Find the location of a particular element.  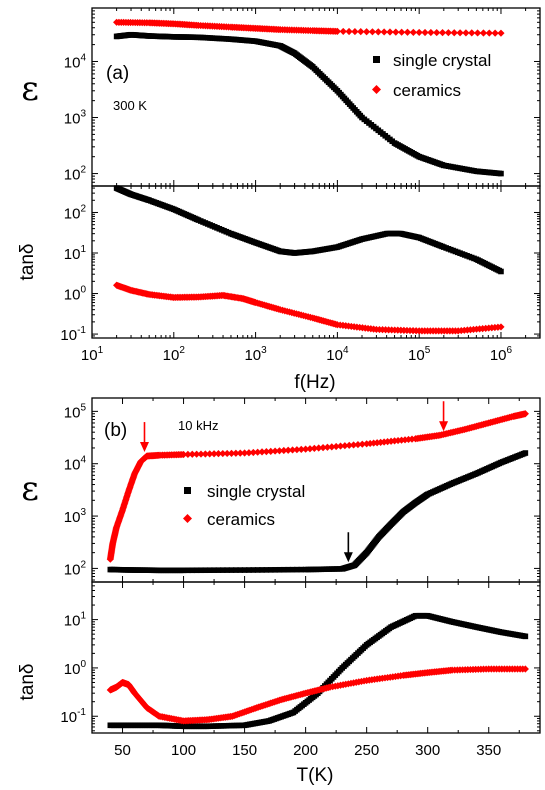

arrow-head is located at coordinates (348, 557).